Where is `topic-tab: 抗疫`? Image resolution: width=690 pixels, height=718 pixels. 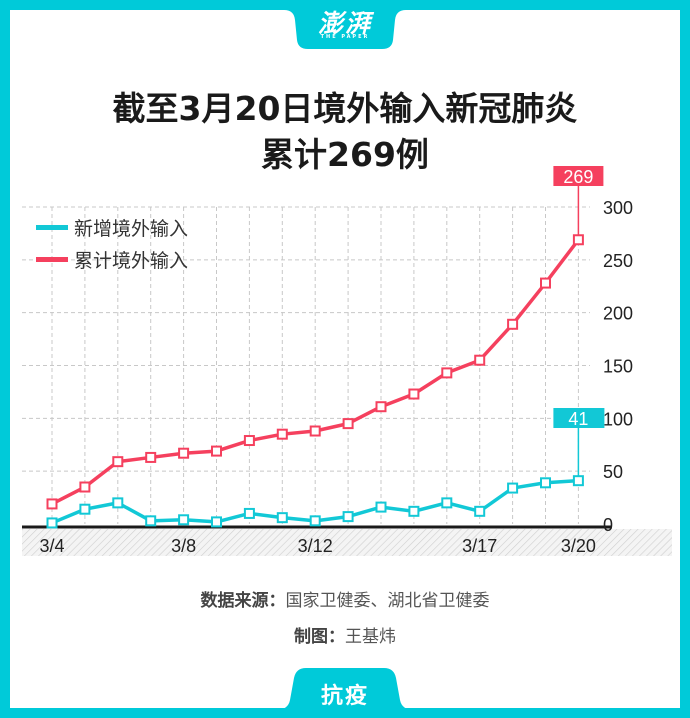 topic-tab: 抗疫 is located at coordinates (345, 693).